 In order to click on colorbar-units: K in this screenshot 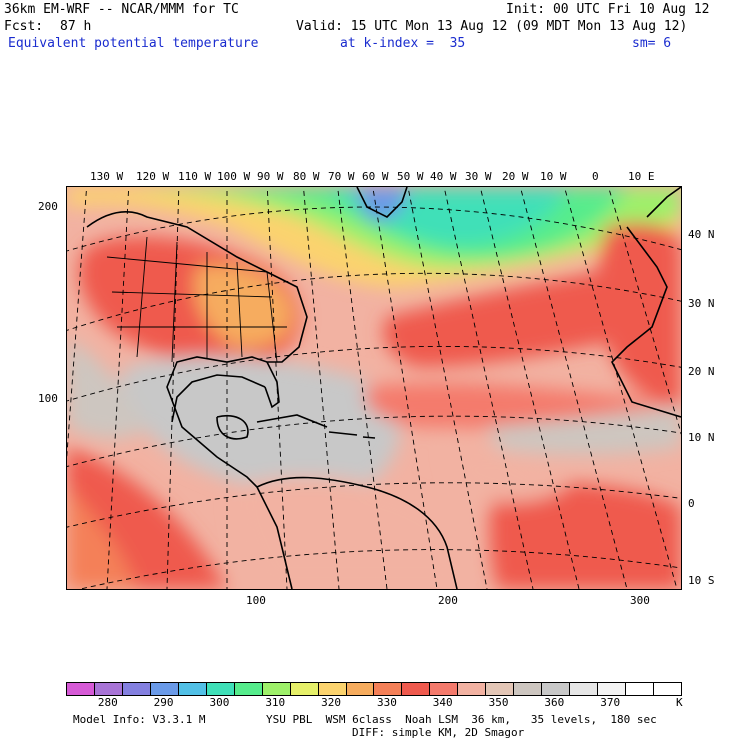, I will do `click(679, 702)`.